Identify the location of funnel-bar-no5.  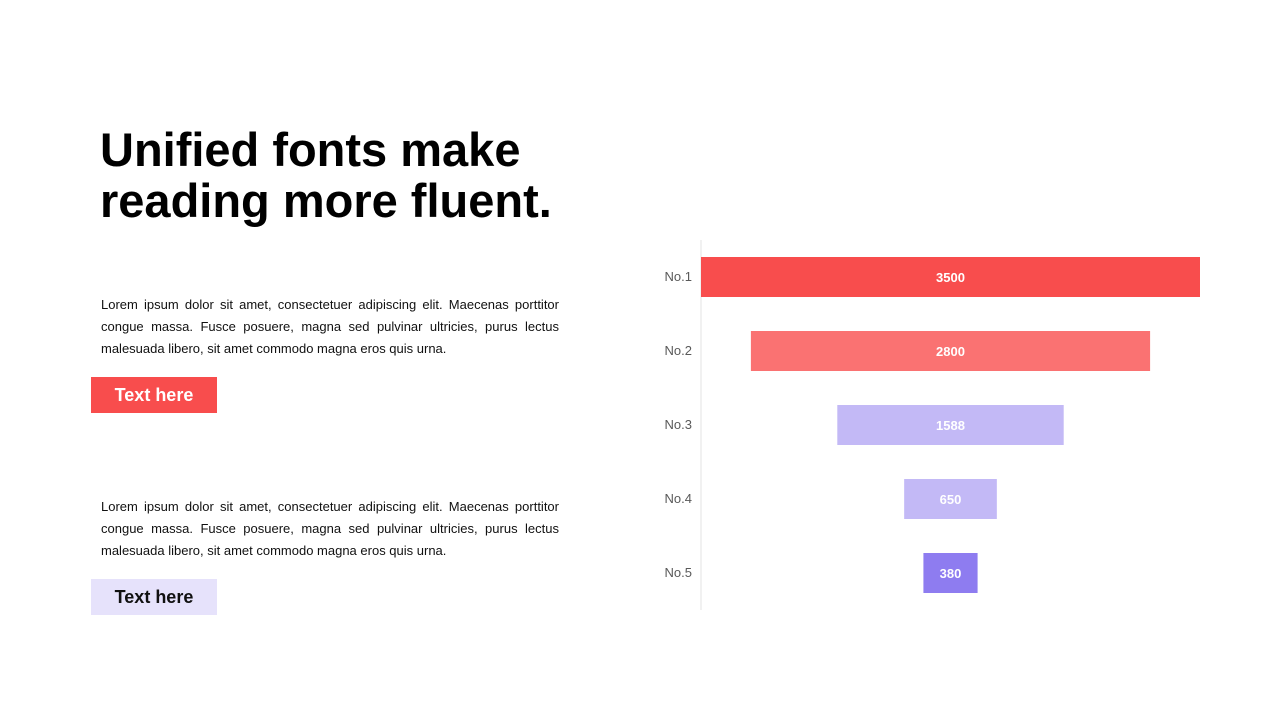
(950, 573).